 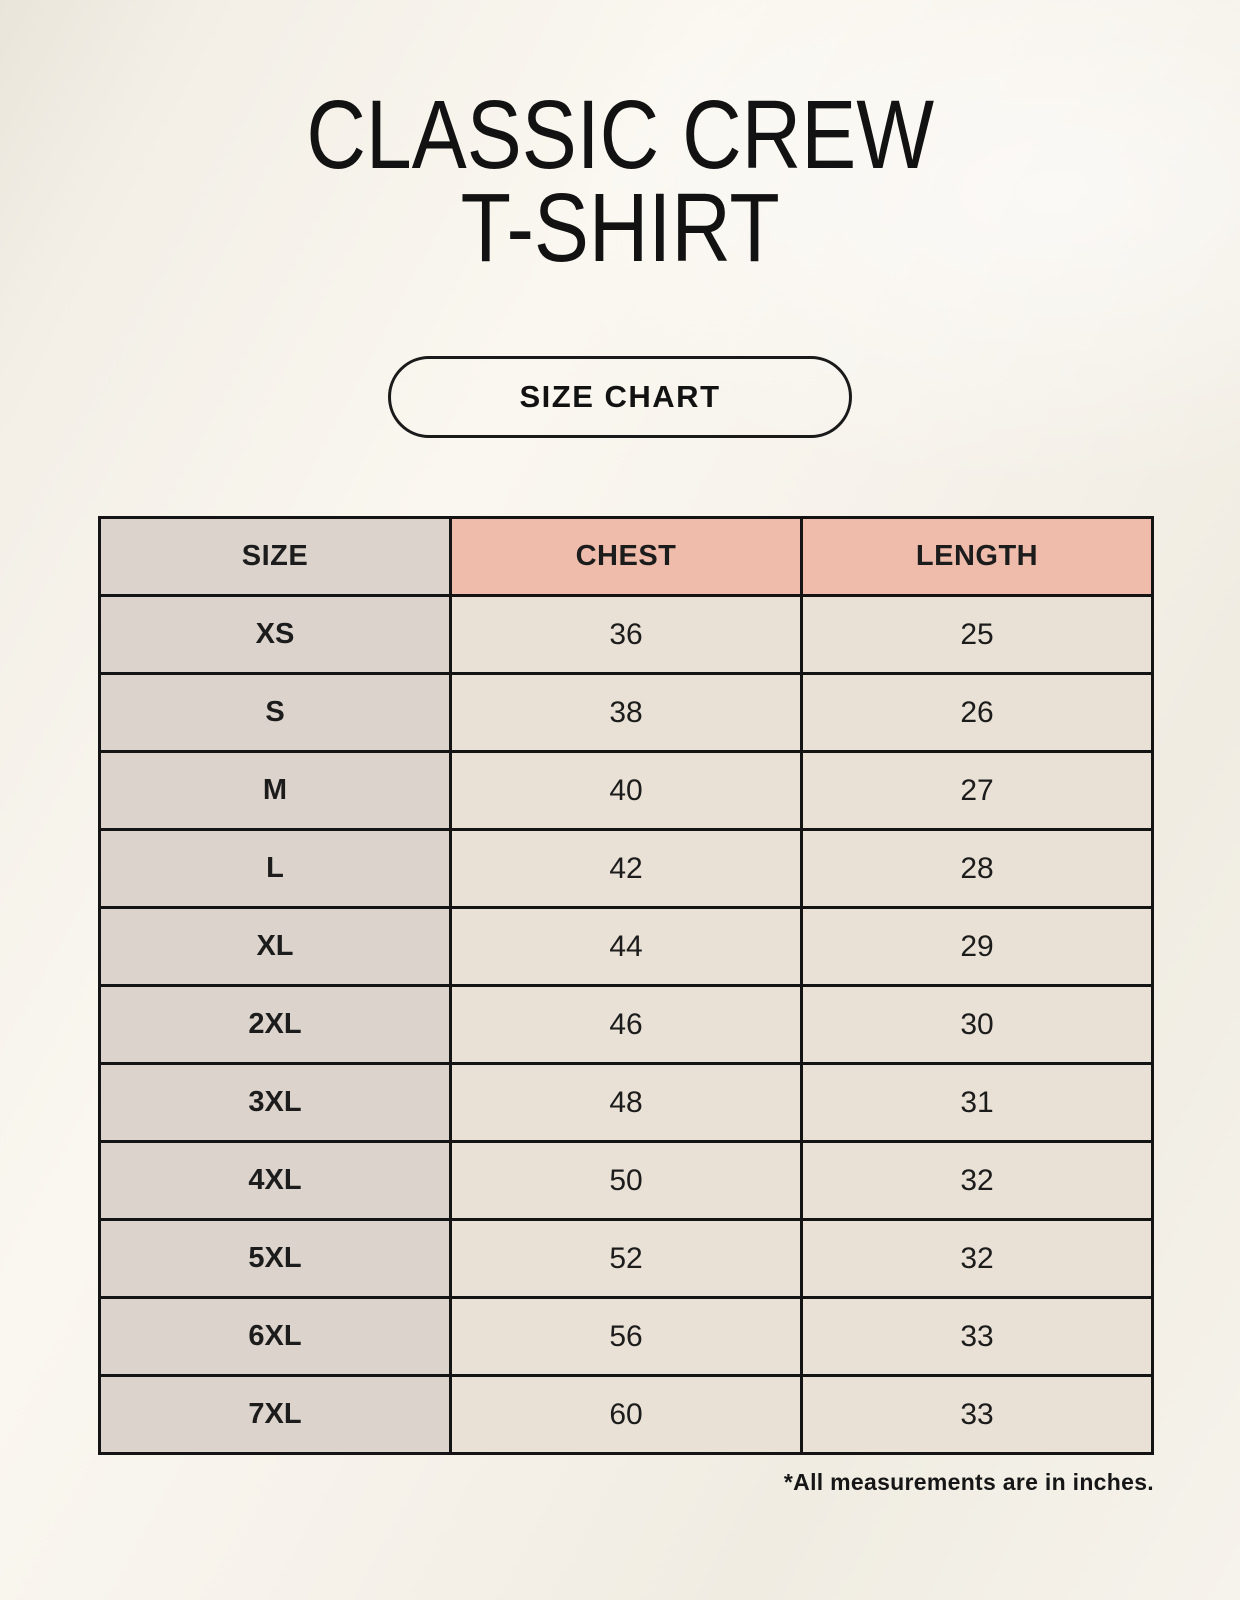 I want to click on size-table-head: SIZE CHEST LENGTH, so click(x=626, y=557).